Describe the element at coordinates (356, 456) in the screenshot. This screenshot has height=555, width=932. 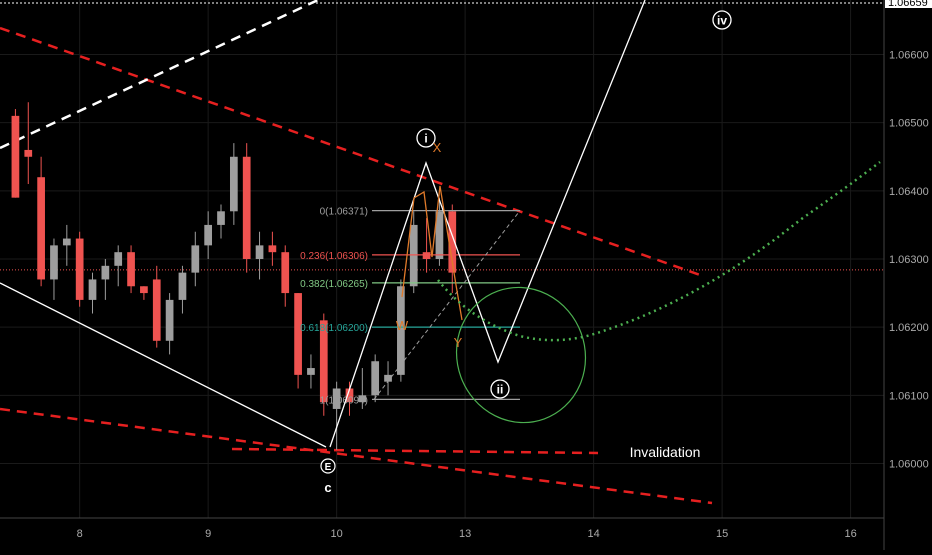
I see `lower-red-trendline` at that location.